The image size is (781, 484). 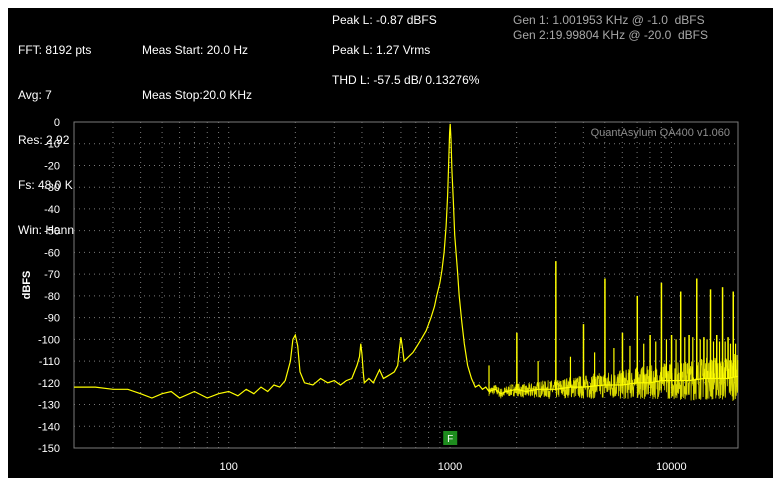 I want to click on window-type: Win: Hann, so click(x=46, y=230).